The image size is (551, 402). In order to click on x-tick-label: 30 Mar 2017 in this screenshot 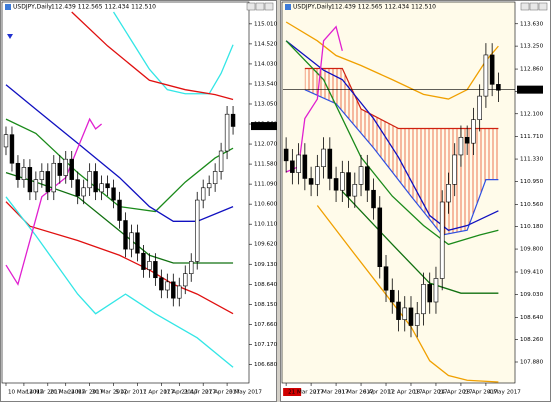, I will do `click(110, 393)`.